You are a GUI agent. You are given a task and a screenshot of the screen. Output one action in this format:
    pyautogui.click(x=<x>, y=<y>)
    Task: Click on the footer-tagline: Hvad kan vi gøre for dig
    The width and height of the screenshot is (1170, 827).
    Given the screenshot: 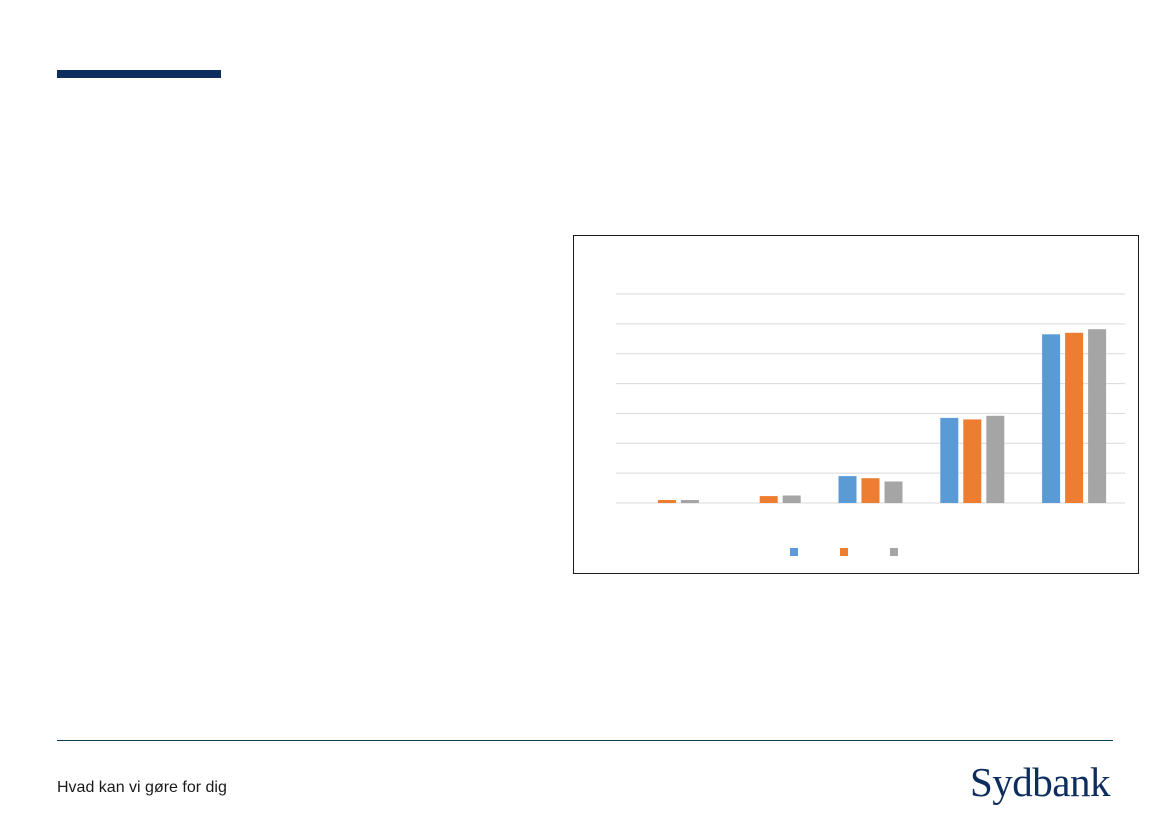 What is the action you would take?
    pyautogui.click(x=142, y=787)
    